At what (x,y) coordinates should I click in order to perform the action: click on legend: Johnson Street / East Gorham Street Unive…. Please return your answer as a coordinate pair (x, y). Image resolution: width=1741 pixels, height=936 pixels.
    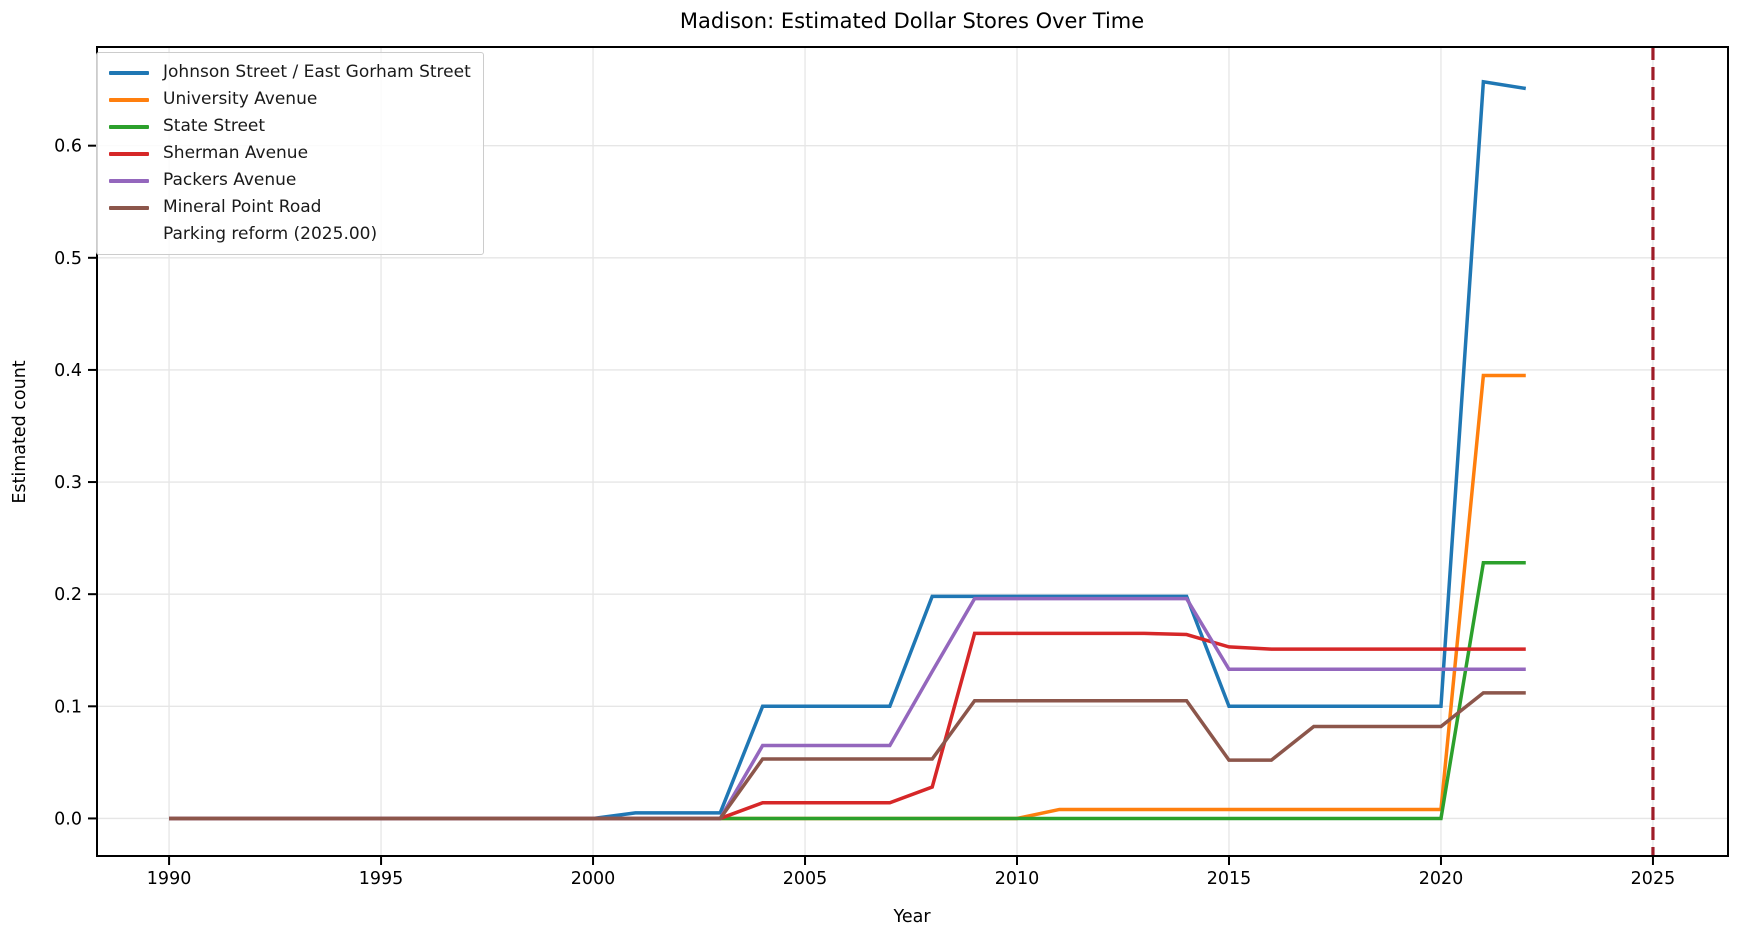
    Looking at the image, I should click on (290, 153).